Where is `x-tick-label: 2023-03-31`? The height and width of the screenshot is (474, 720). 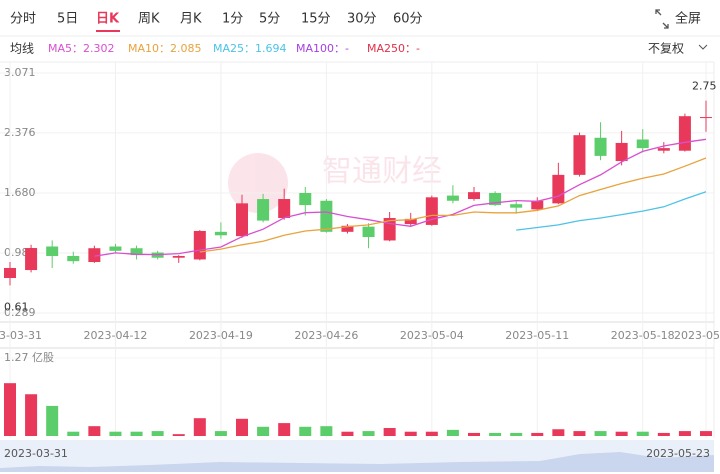
x-tick-label: 2023-03-31 is located at coordinates (21, 335).